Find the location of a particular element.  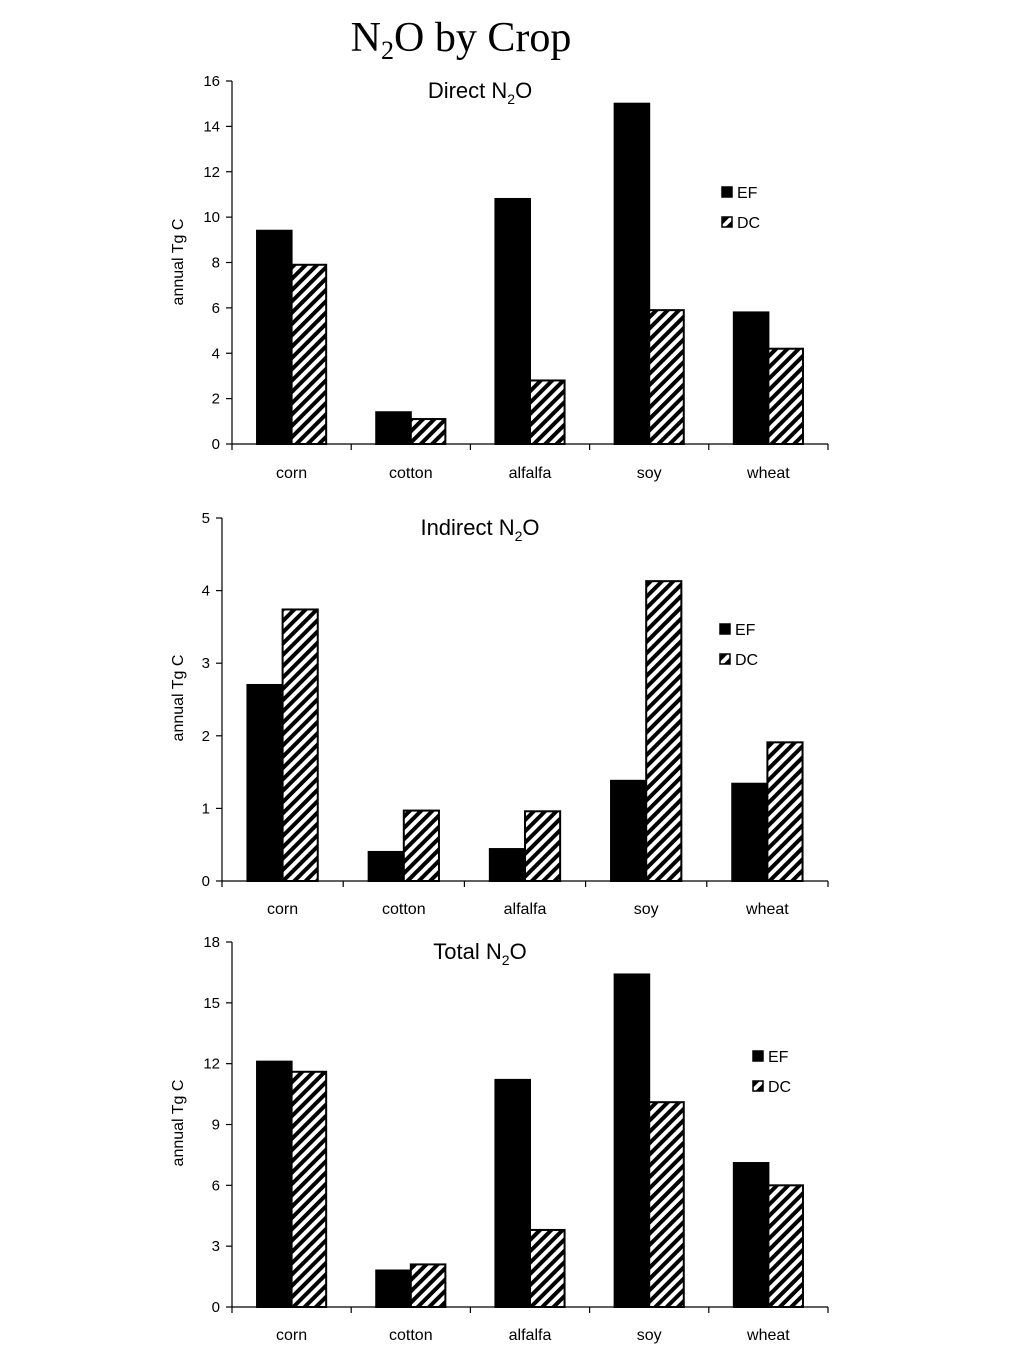

chart-title: Direct N2O is located at coordinates (480, 92).